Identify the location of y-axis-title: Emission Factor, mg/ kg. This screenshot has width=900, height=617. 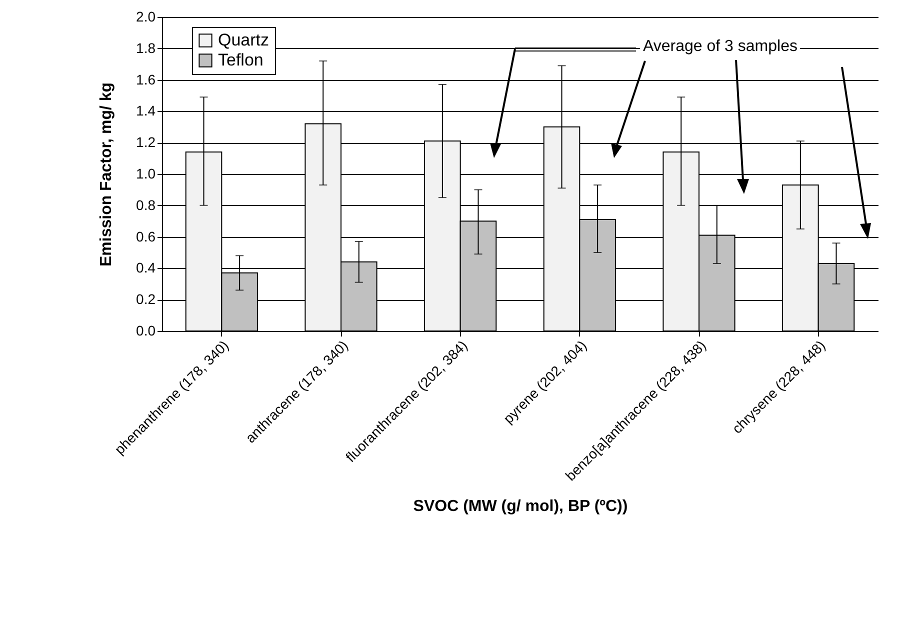
(107, 174).